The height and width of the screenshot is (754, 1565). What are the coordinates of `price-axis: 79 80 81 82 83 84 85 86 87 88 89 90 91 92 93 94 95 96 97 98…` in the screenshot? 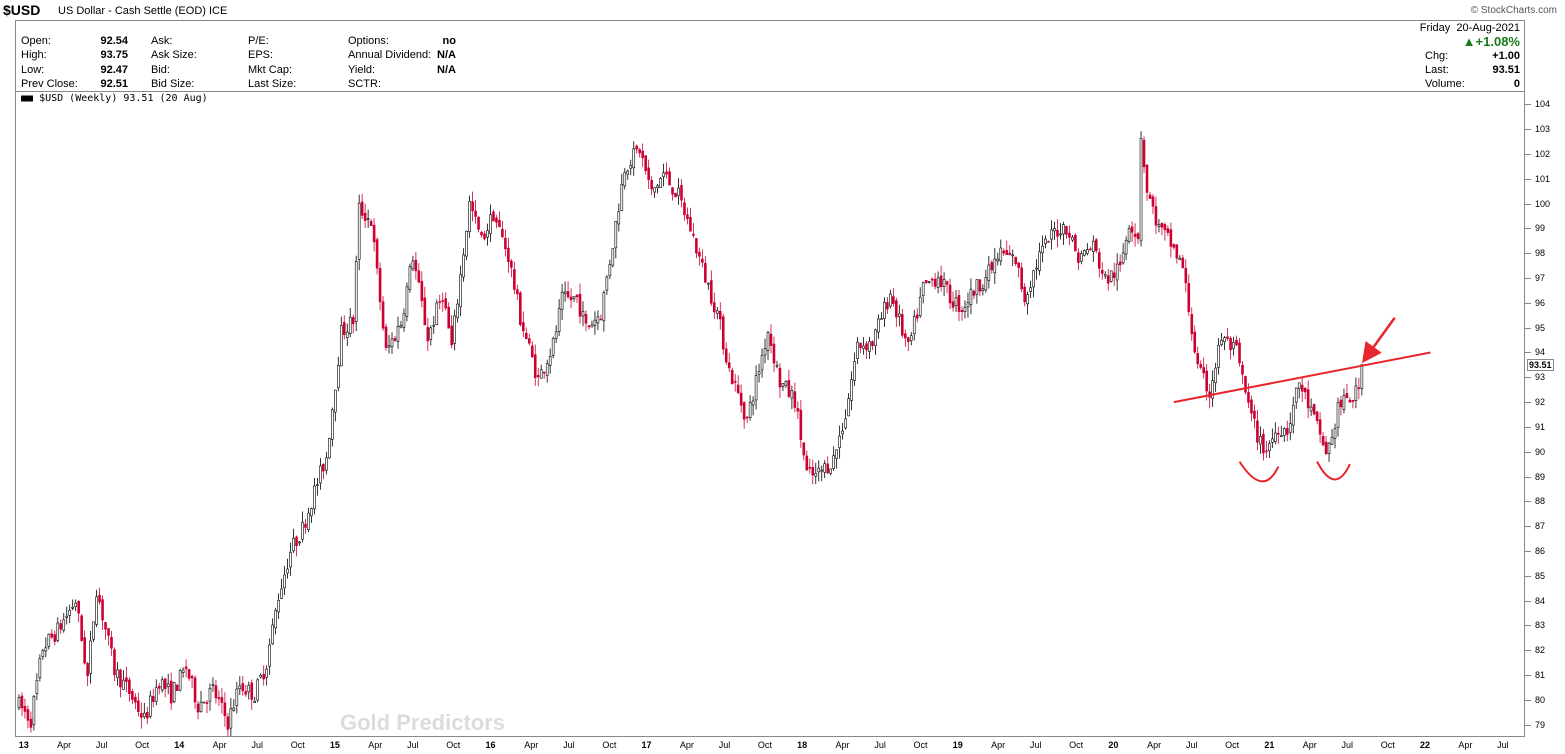 It's located at (1545, 414).